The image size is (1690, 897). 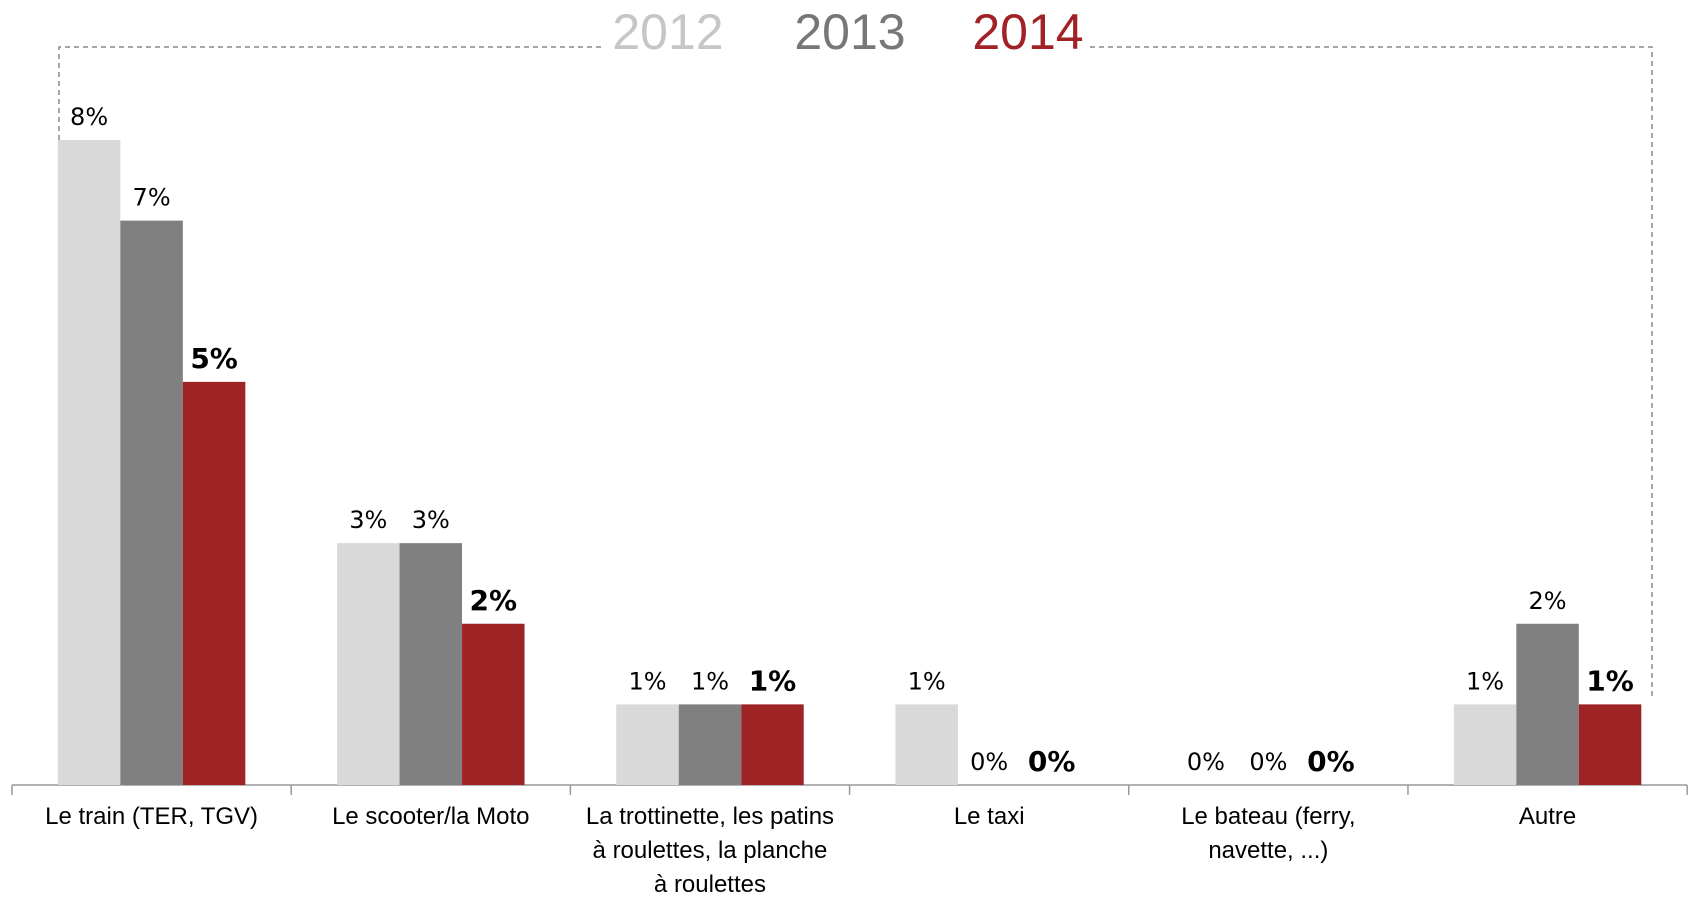 What do you see at coordinates (667, 32) in the screenshot?
I see `legend-entry: 2012` at bounding box center [667, 32].